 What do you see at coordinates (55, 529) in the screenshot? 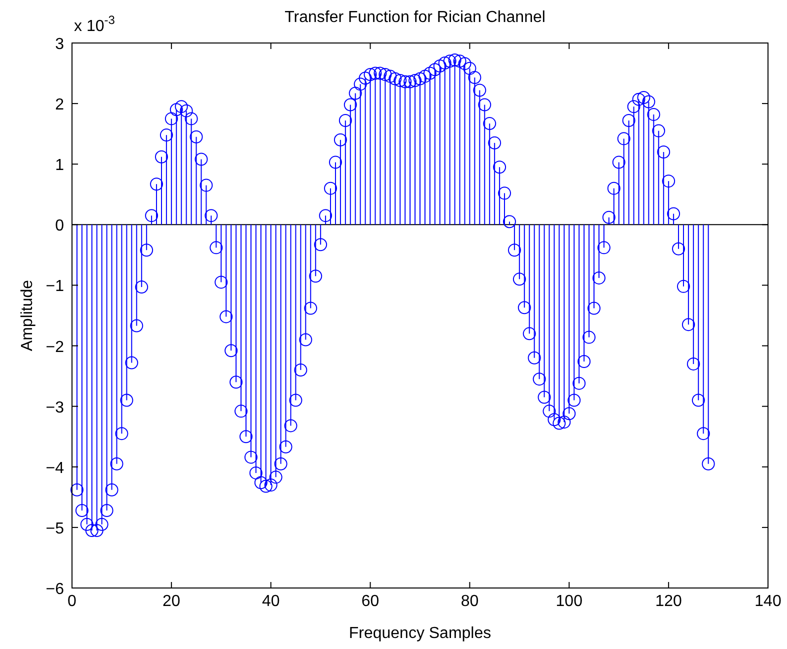
I see `y-tick-label: −5` at bounding box center [55, 529].